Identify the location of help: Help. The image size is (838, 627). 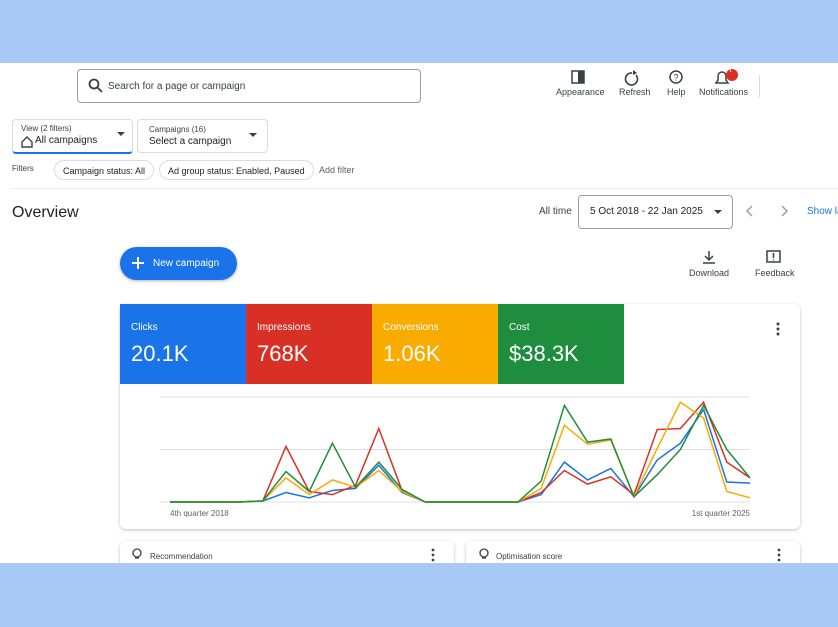
(676, 92).